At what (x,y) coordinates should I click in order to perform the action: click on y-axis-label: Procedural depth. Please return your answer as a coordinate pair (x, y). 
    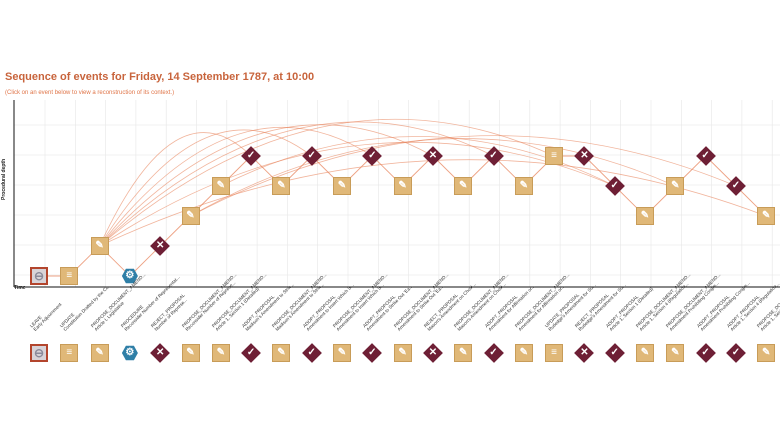
    Looking at the image, I should click on (4, 179).